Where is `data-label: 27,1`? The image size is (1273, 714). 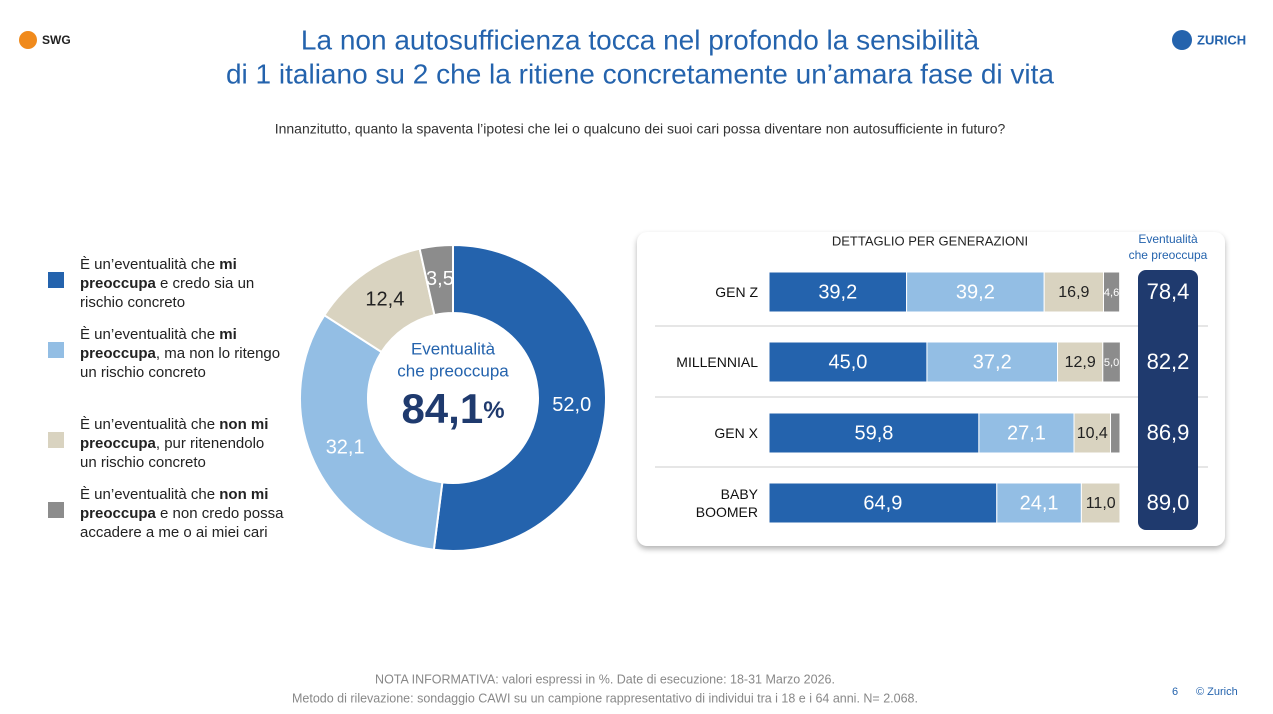
data-label: 27,1 is located at coordinates (1026, 433).